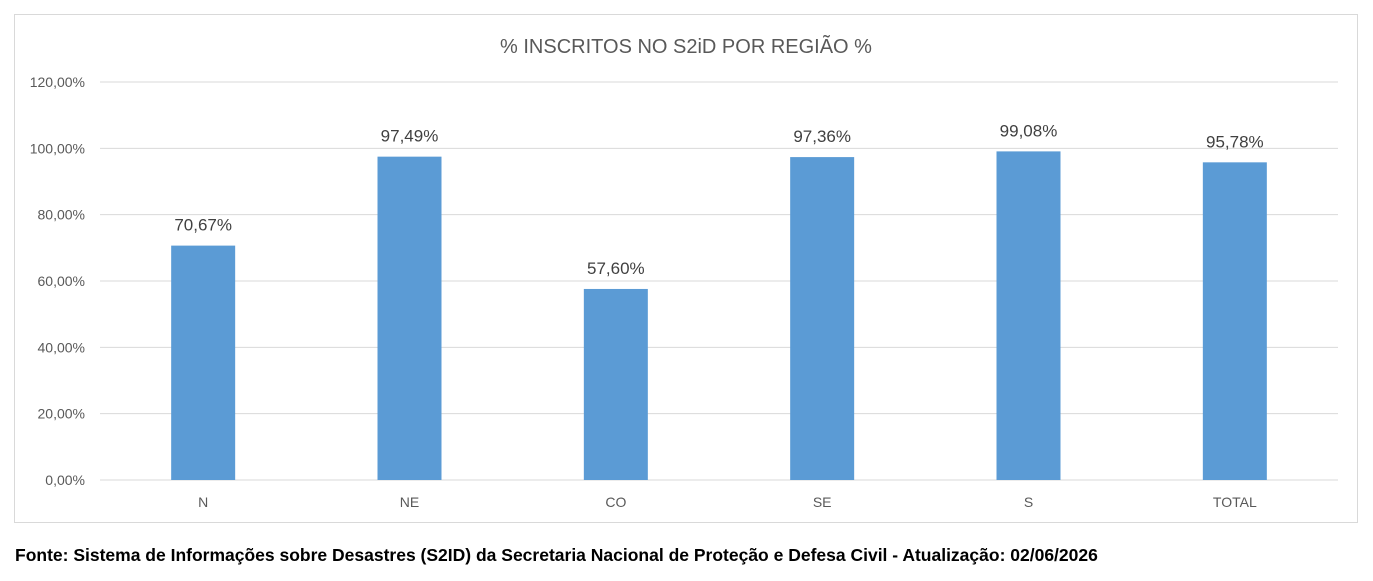  What do you see at coordinates (616, 268) in the screenshot?
I see `data-label-co: 57,60%` at bounding box center [616, 268].